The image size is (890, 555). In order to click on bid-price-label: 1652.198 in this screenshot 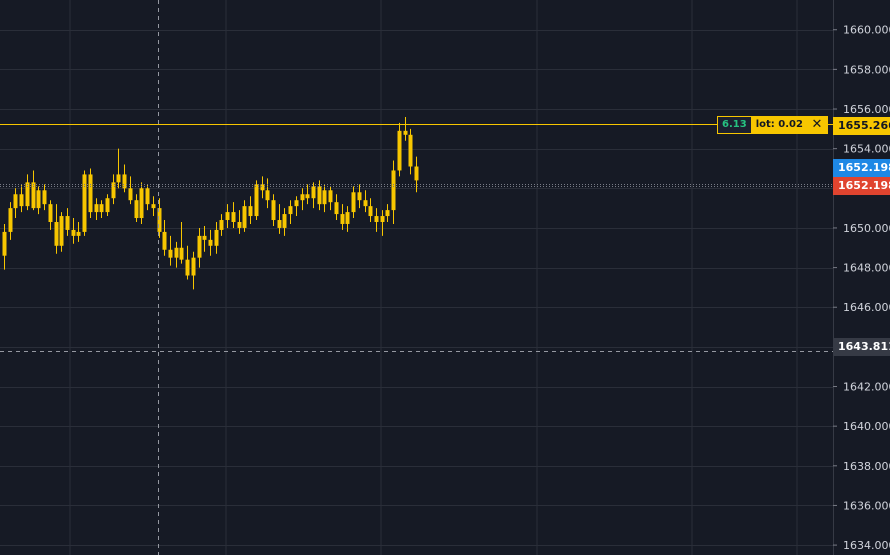, I will do `click(861, 168)`.